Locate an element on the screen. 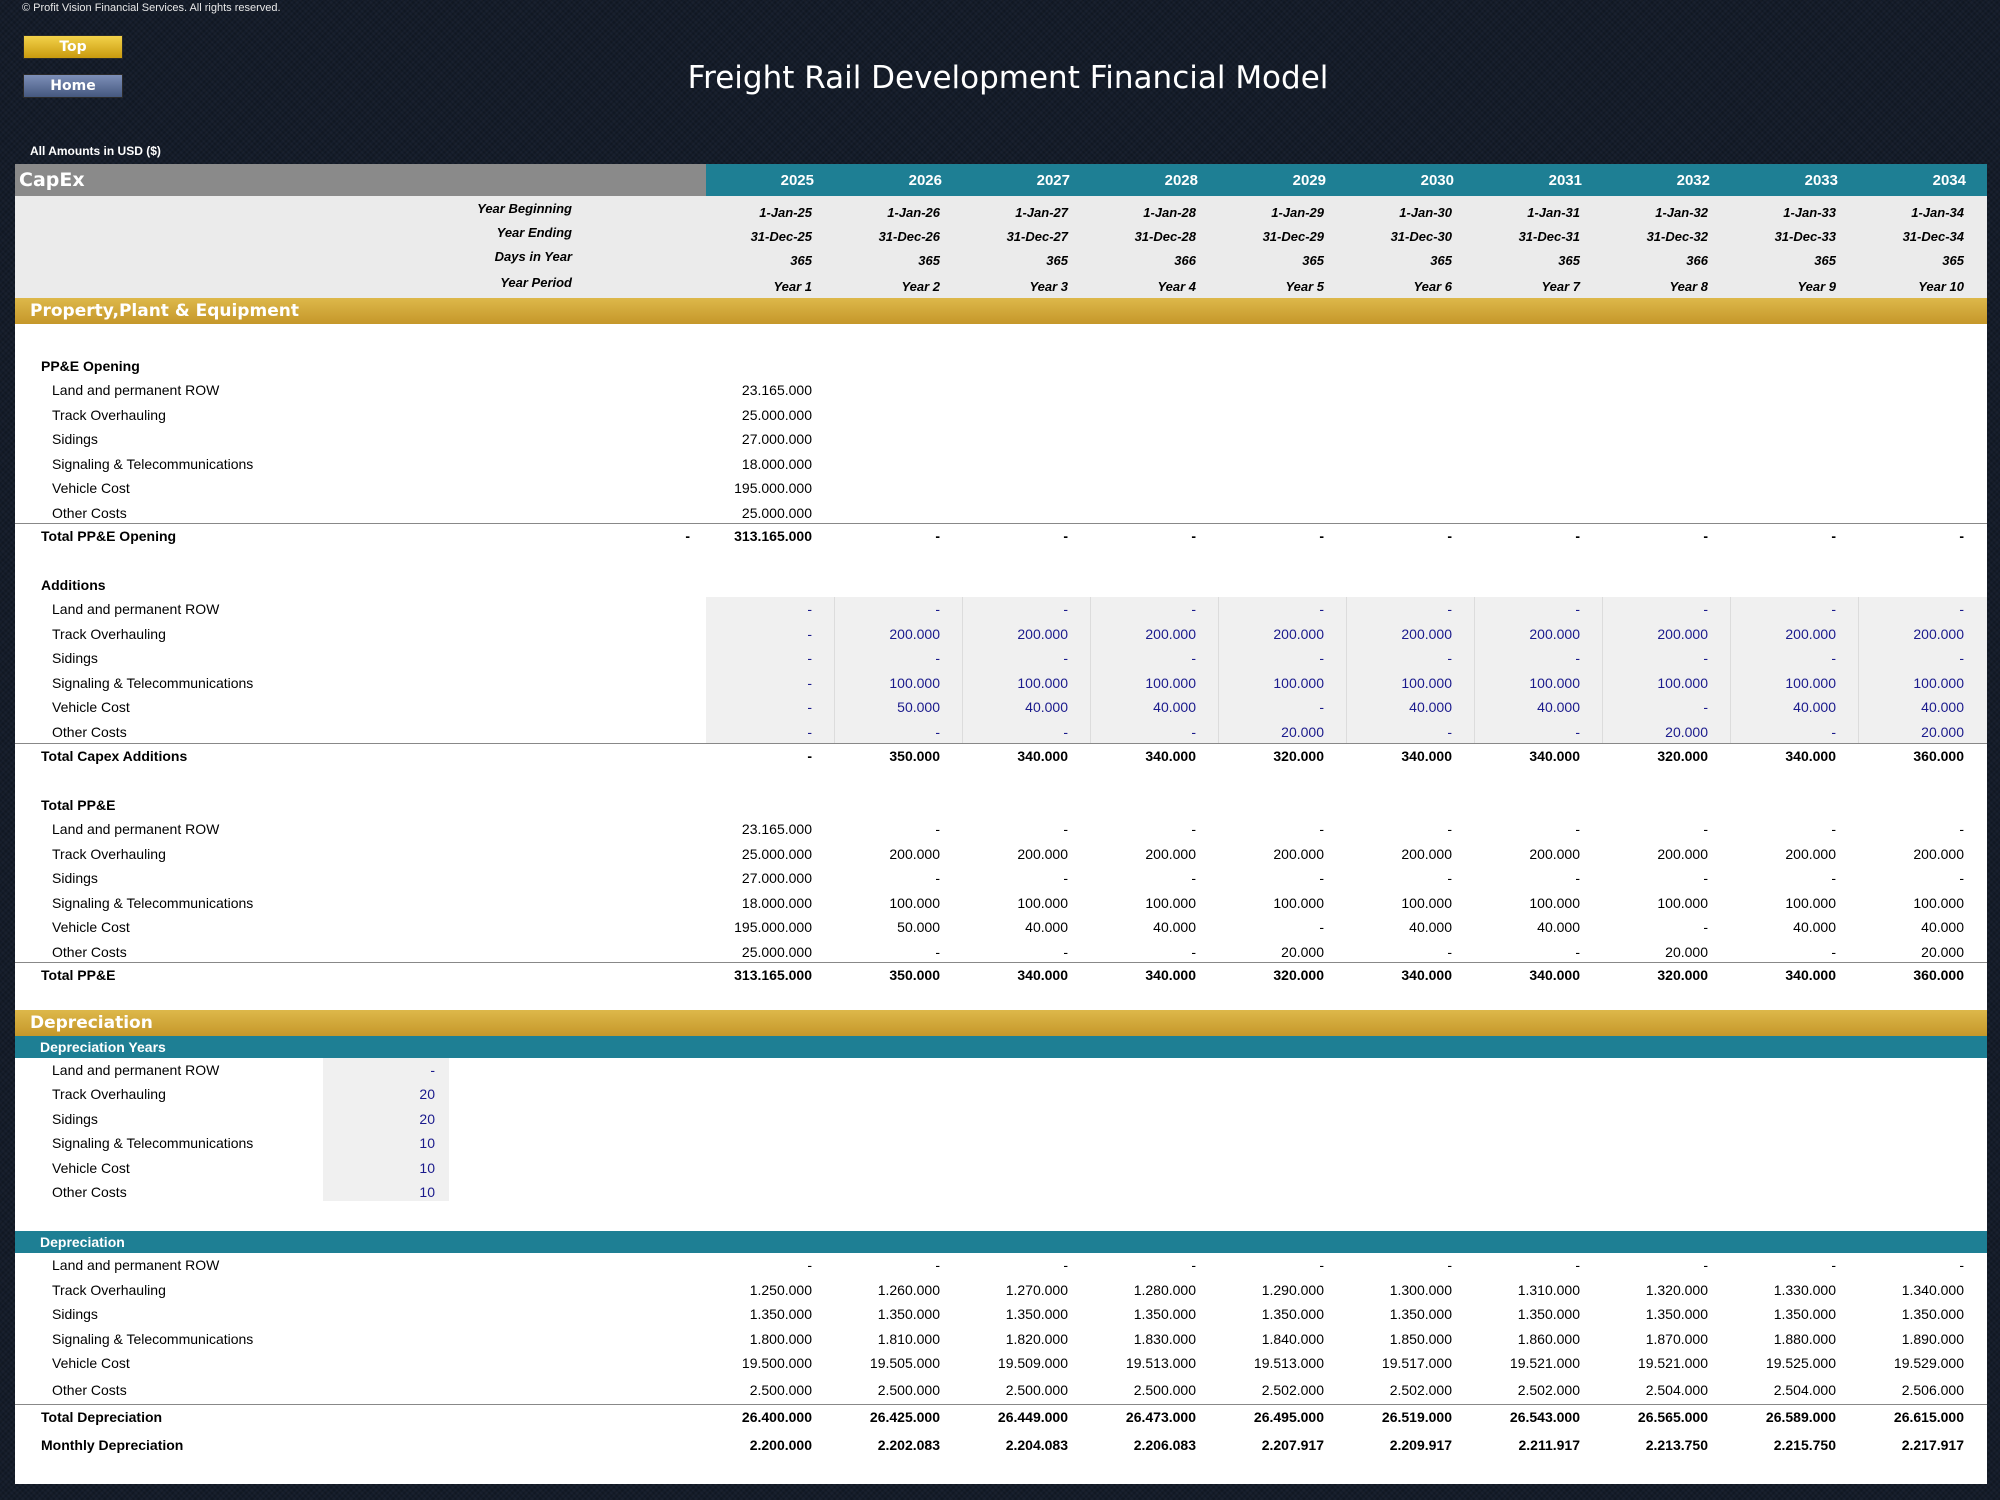 Image resolution: width=2000 pixels, height=1500 pixels. value-cell: 100.000 is located at coordinates (914, 902).